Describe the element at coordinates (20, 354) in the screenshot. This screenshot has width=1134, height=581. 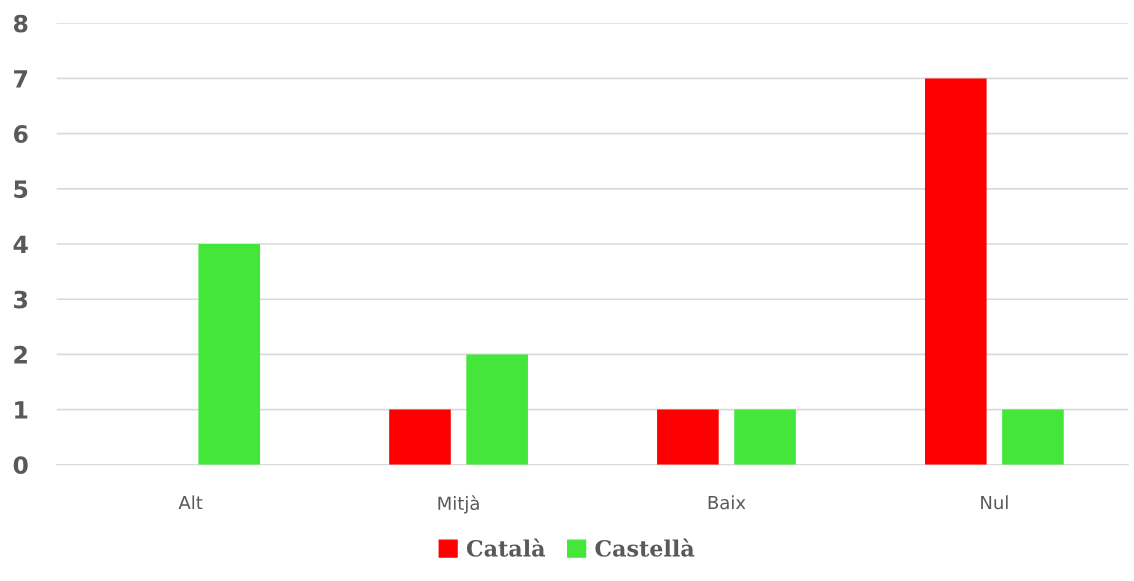
I see `y-tick-label: 2` at that location.